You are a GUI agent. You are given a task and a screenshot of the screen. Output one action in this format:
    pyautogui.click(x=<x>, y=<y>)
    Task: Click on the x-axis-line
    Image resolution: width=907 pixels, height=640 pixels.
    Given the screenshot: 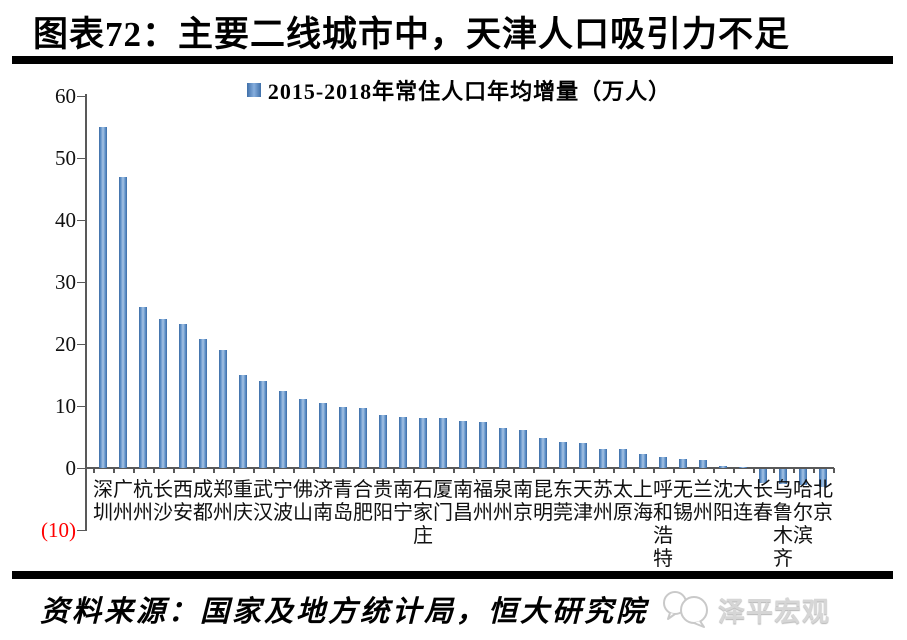 What is the action you would take?
    pyautogui.click(x=459, y=468)
    